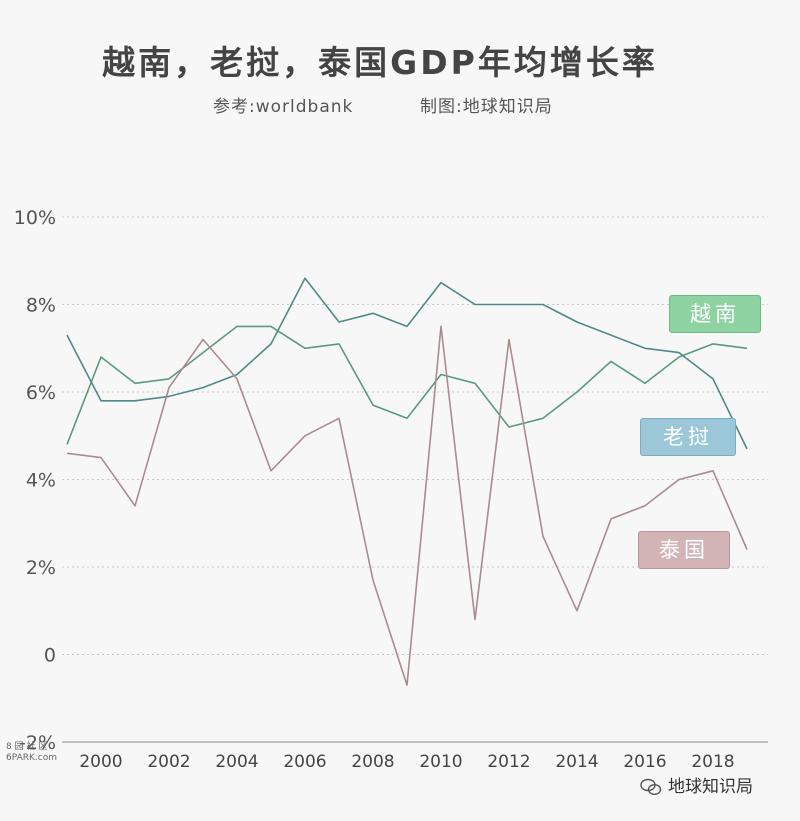  I want to click on x-tick-label: 2018, so click(712, 762).